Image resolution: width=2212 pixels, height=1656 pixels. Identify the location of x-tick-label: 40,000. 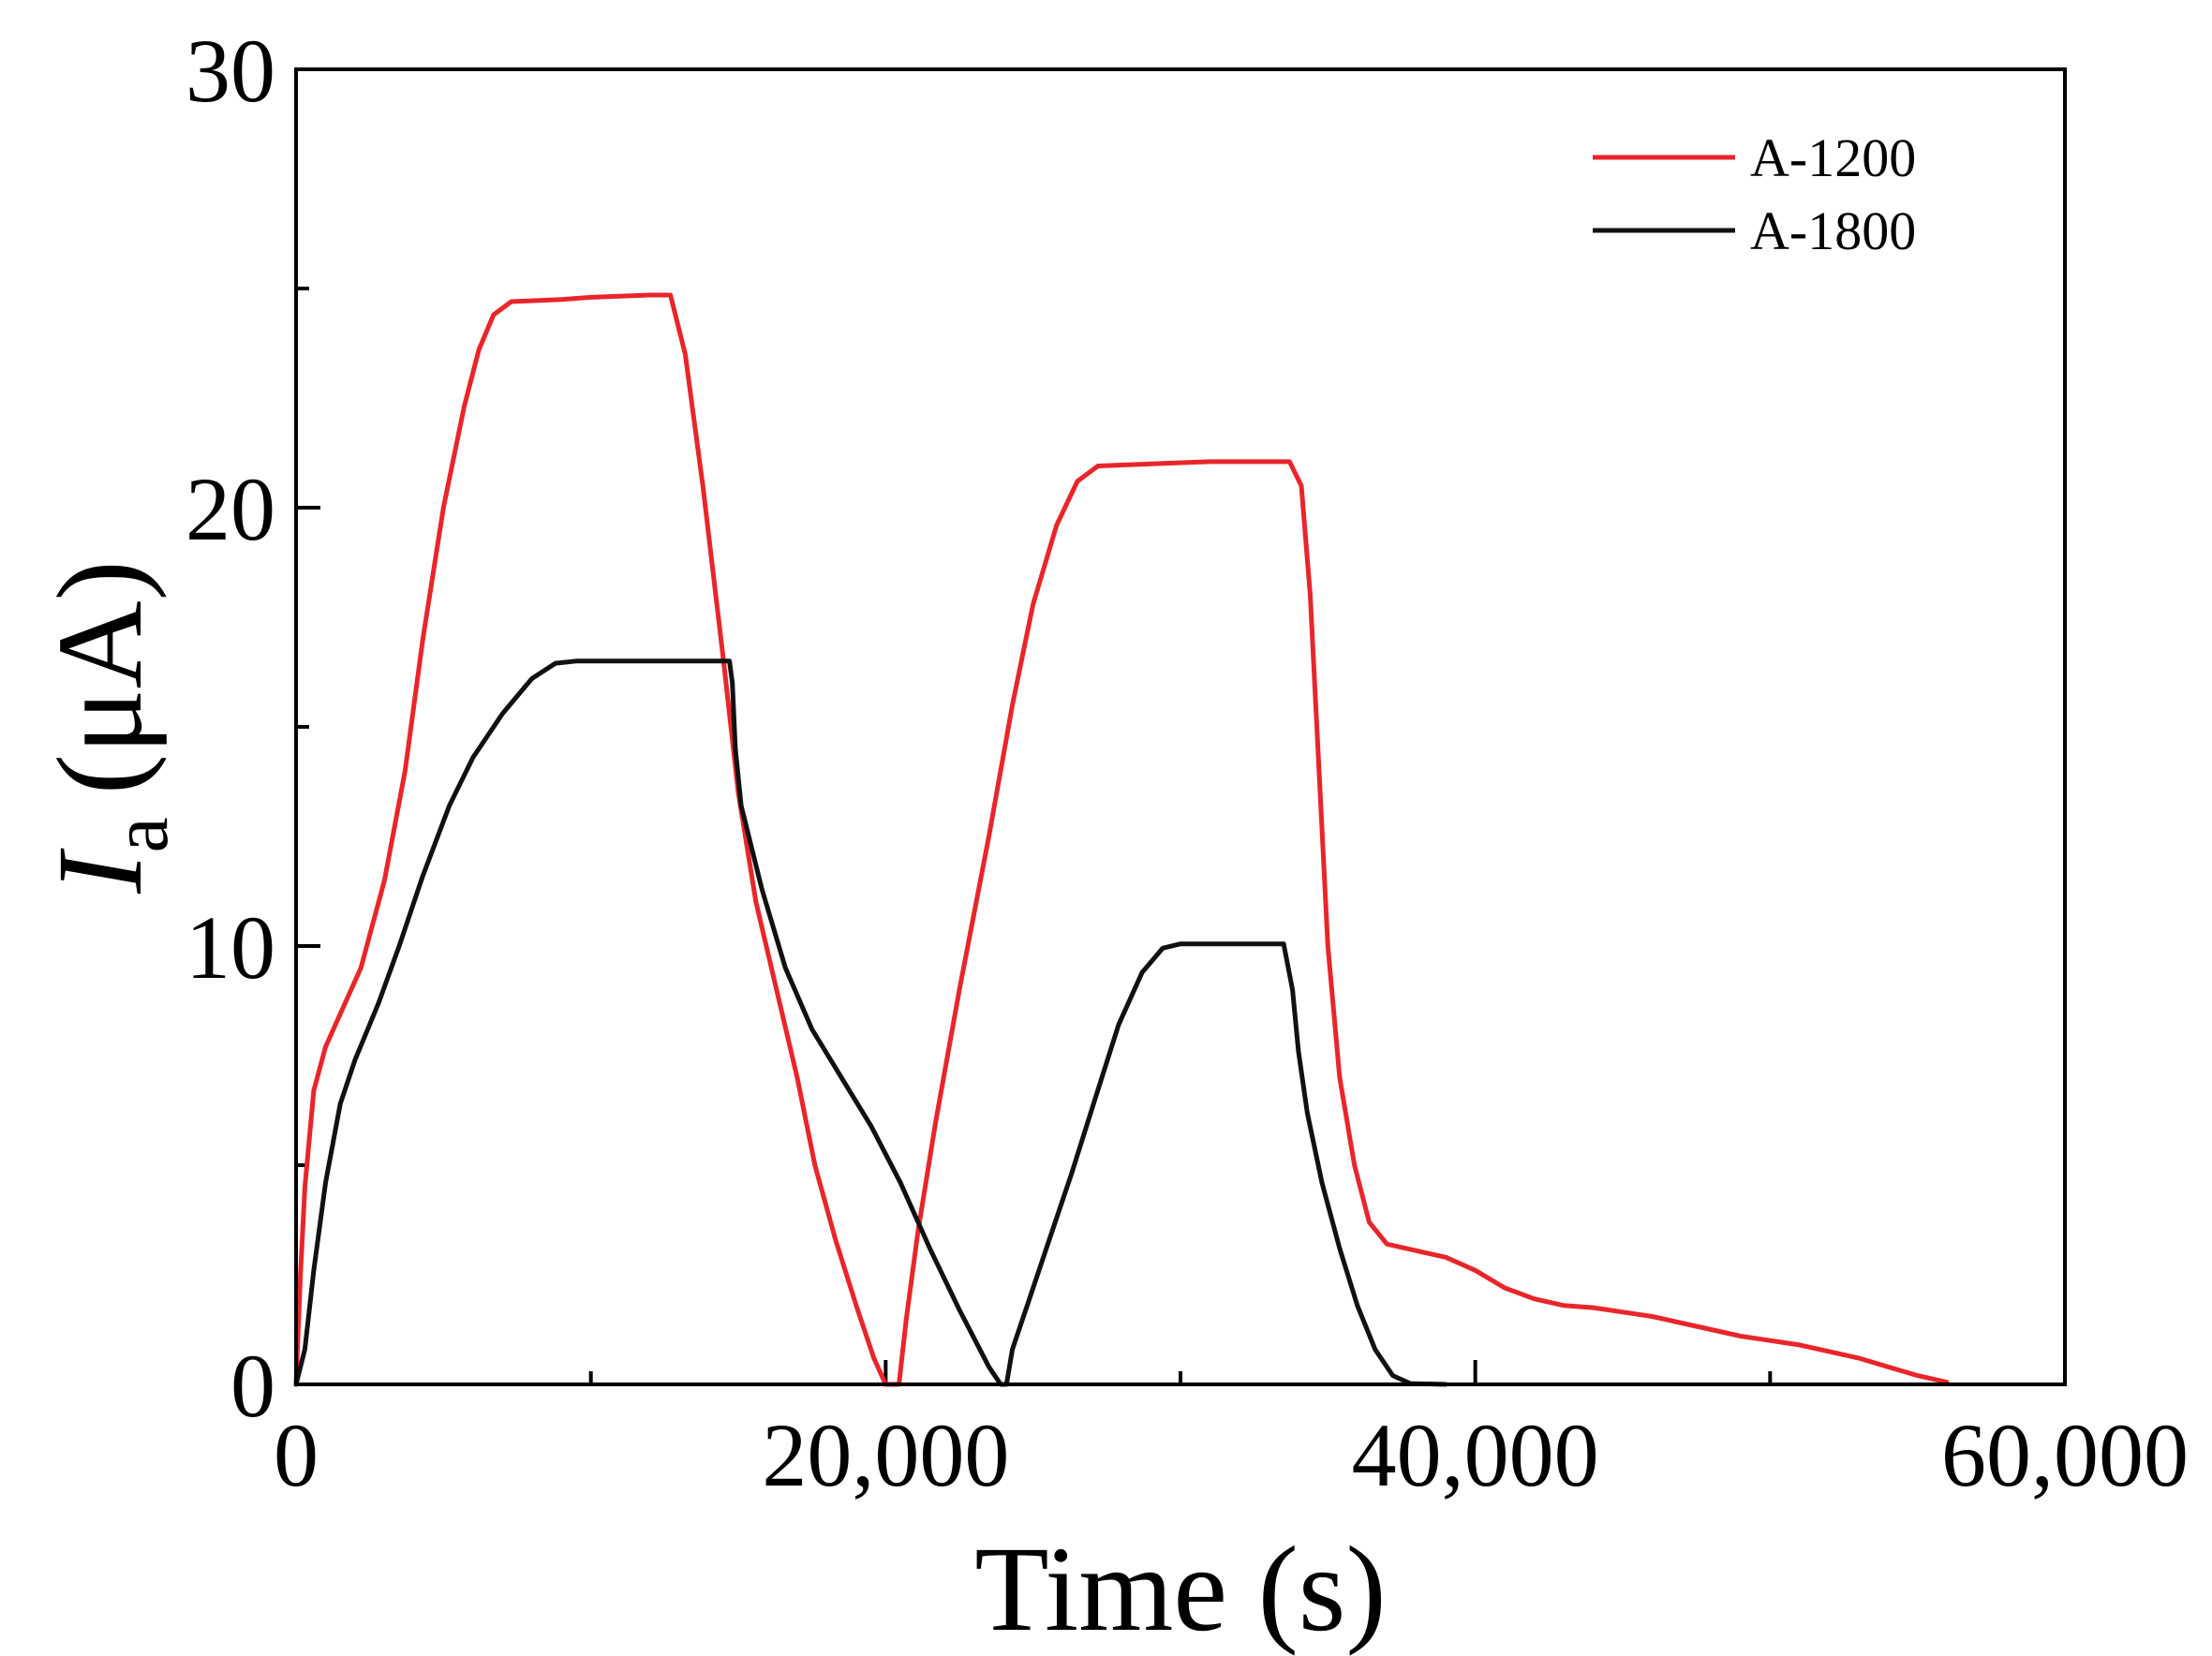
(1475, 1455).